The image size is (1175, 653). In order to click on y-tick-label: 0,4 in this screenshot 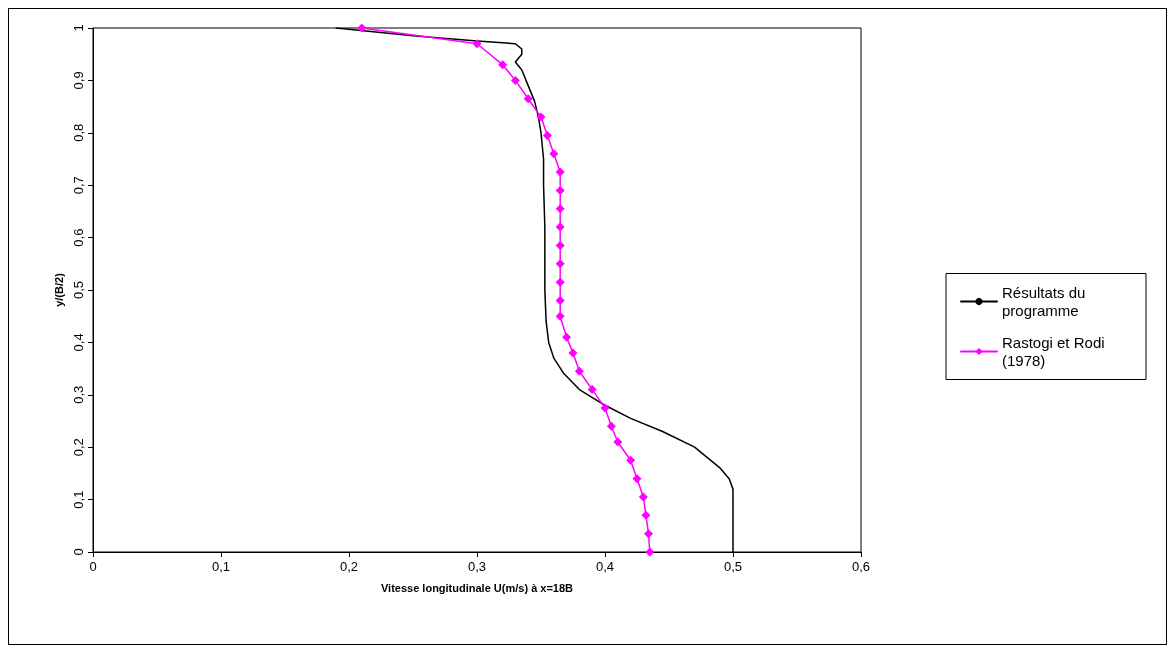, I will do `click(78, 342)`.